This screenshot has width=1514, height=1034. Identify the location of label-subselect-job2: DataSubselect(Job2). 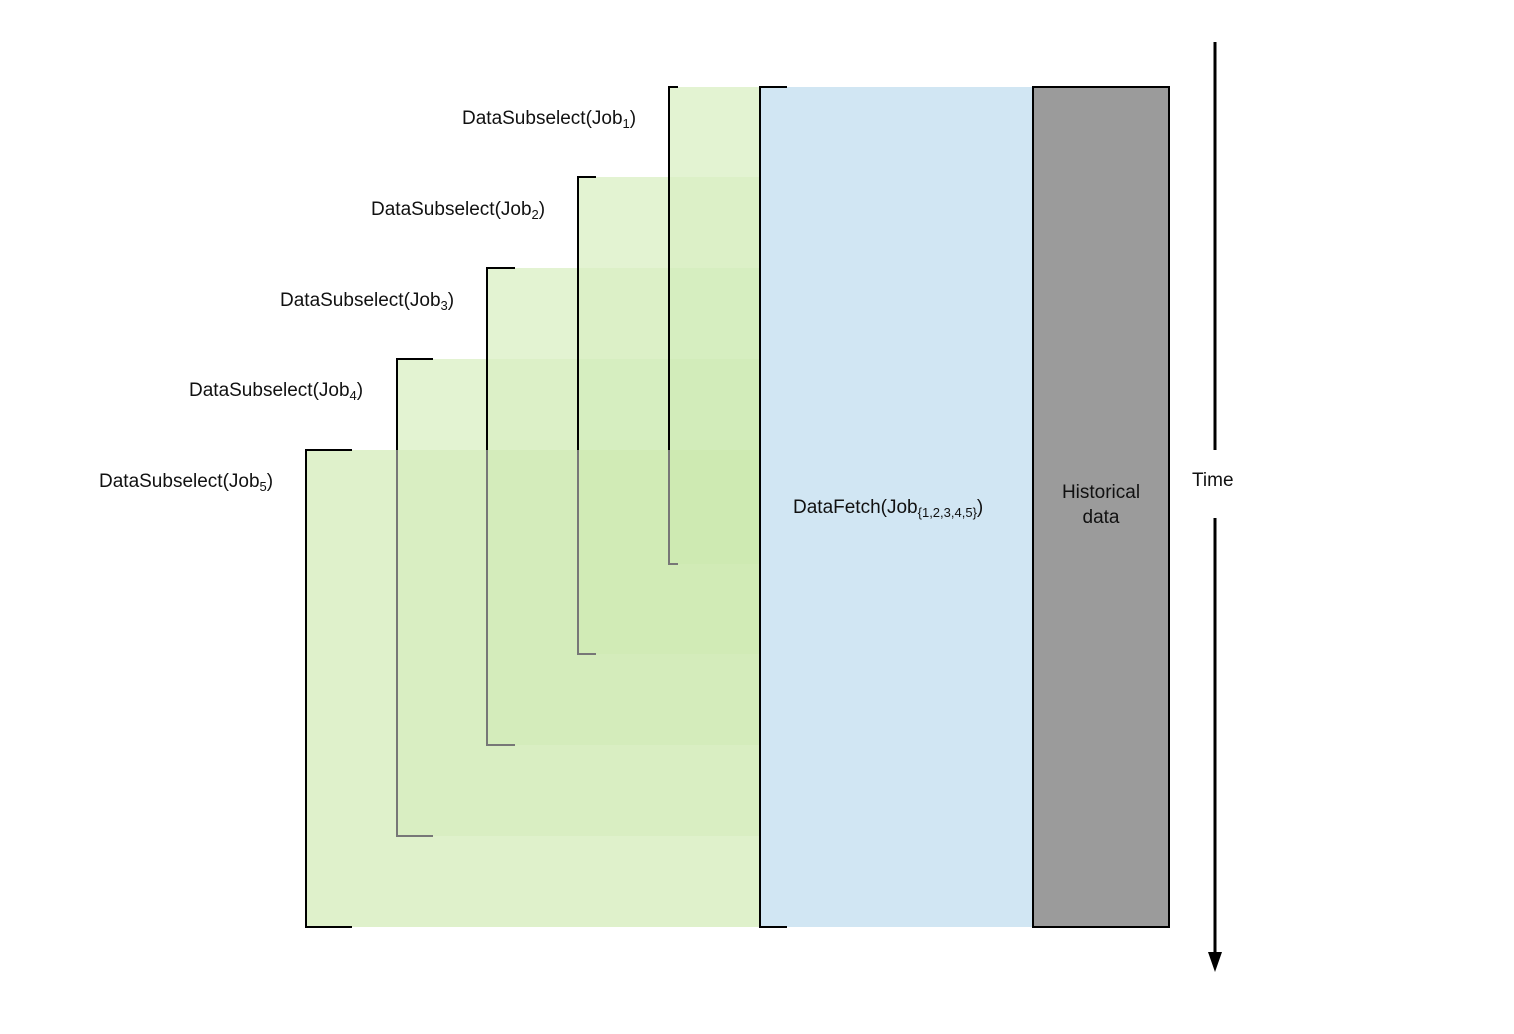
(458, 210).